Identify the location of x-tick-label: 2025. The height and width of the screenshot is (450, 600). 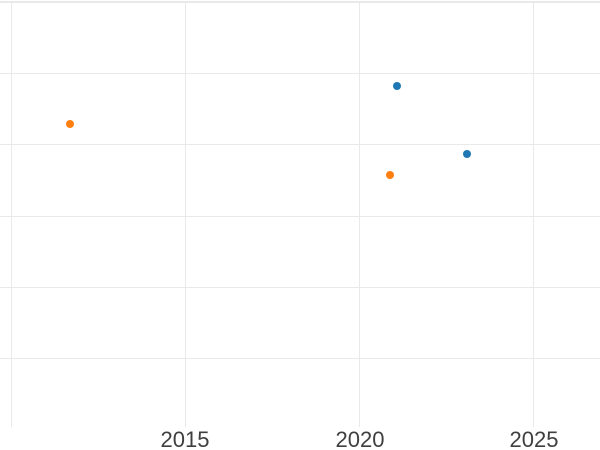
(534, 438).